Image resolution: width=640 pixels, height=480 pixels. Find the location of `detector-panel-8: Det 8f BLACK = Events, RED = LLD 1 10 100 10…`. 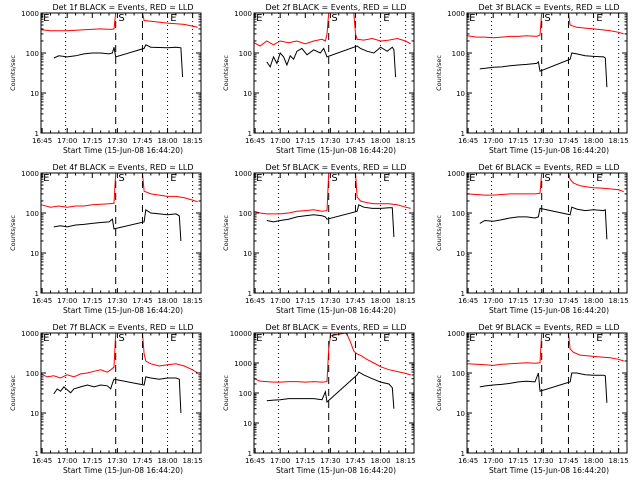

detector-panel-8: Det 8f BLACK = Events, RED = LLD 1 10 100 10… is located at coordinates (319, 400).